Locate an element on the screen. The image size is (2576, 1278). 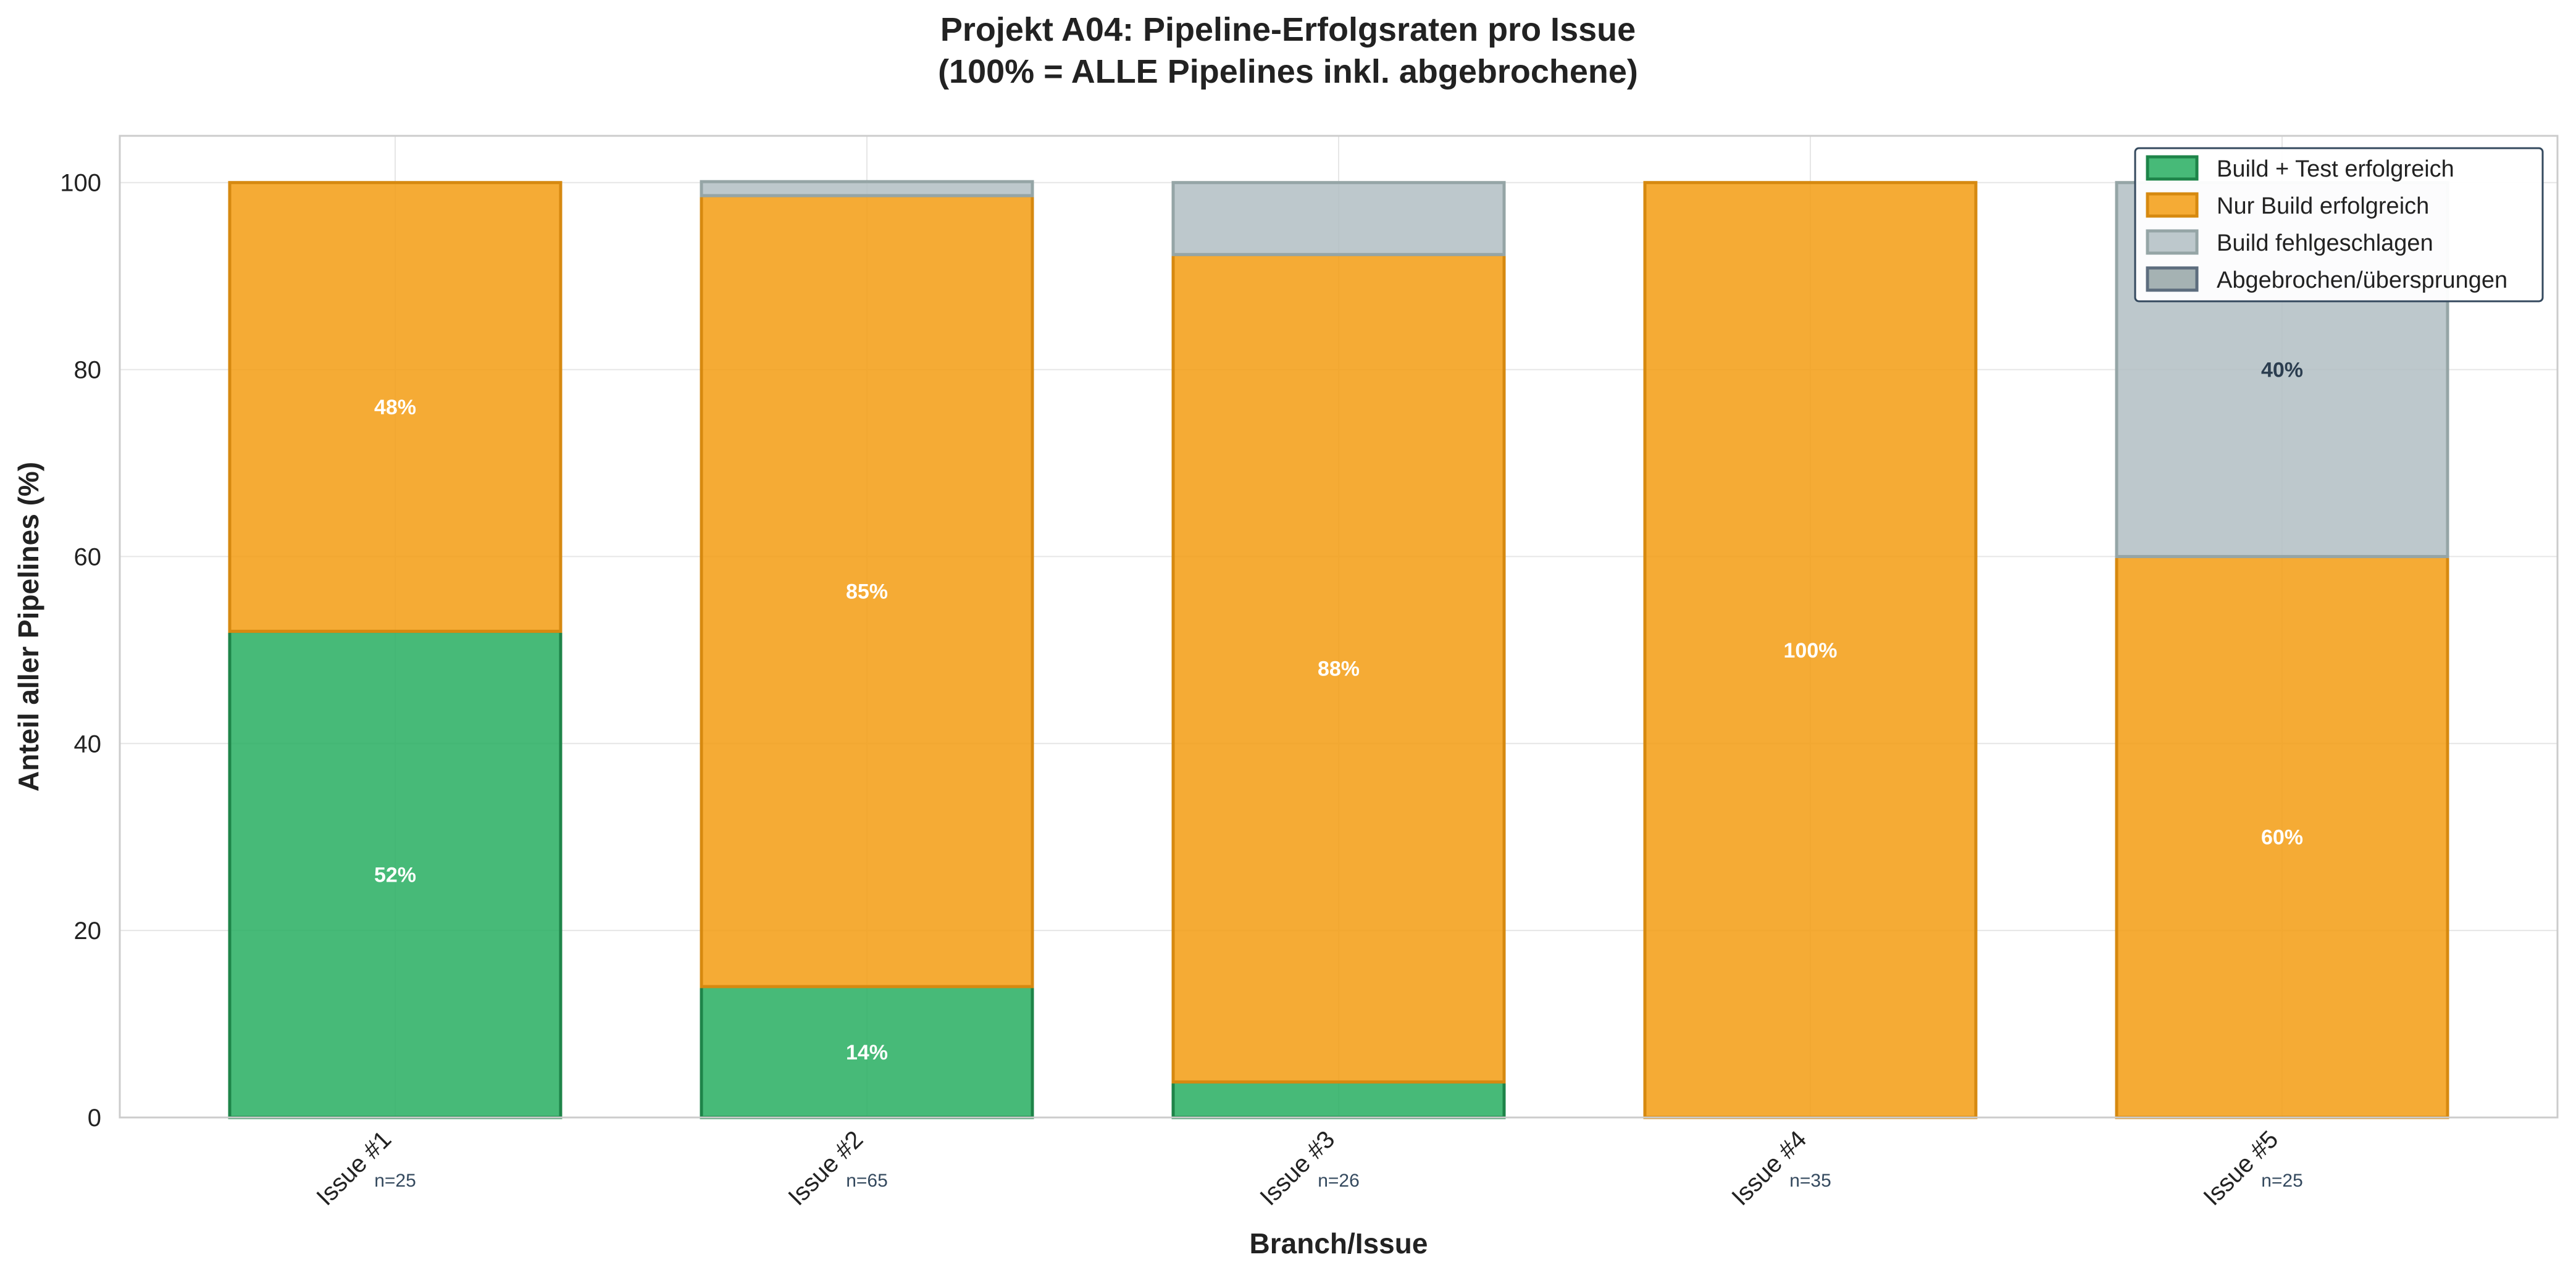
legend-label-series2: Nur Build erfolgreich is located at coordinates (2323, 206).